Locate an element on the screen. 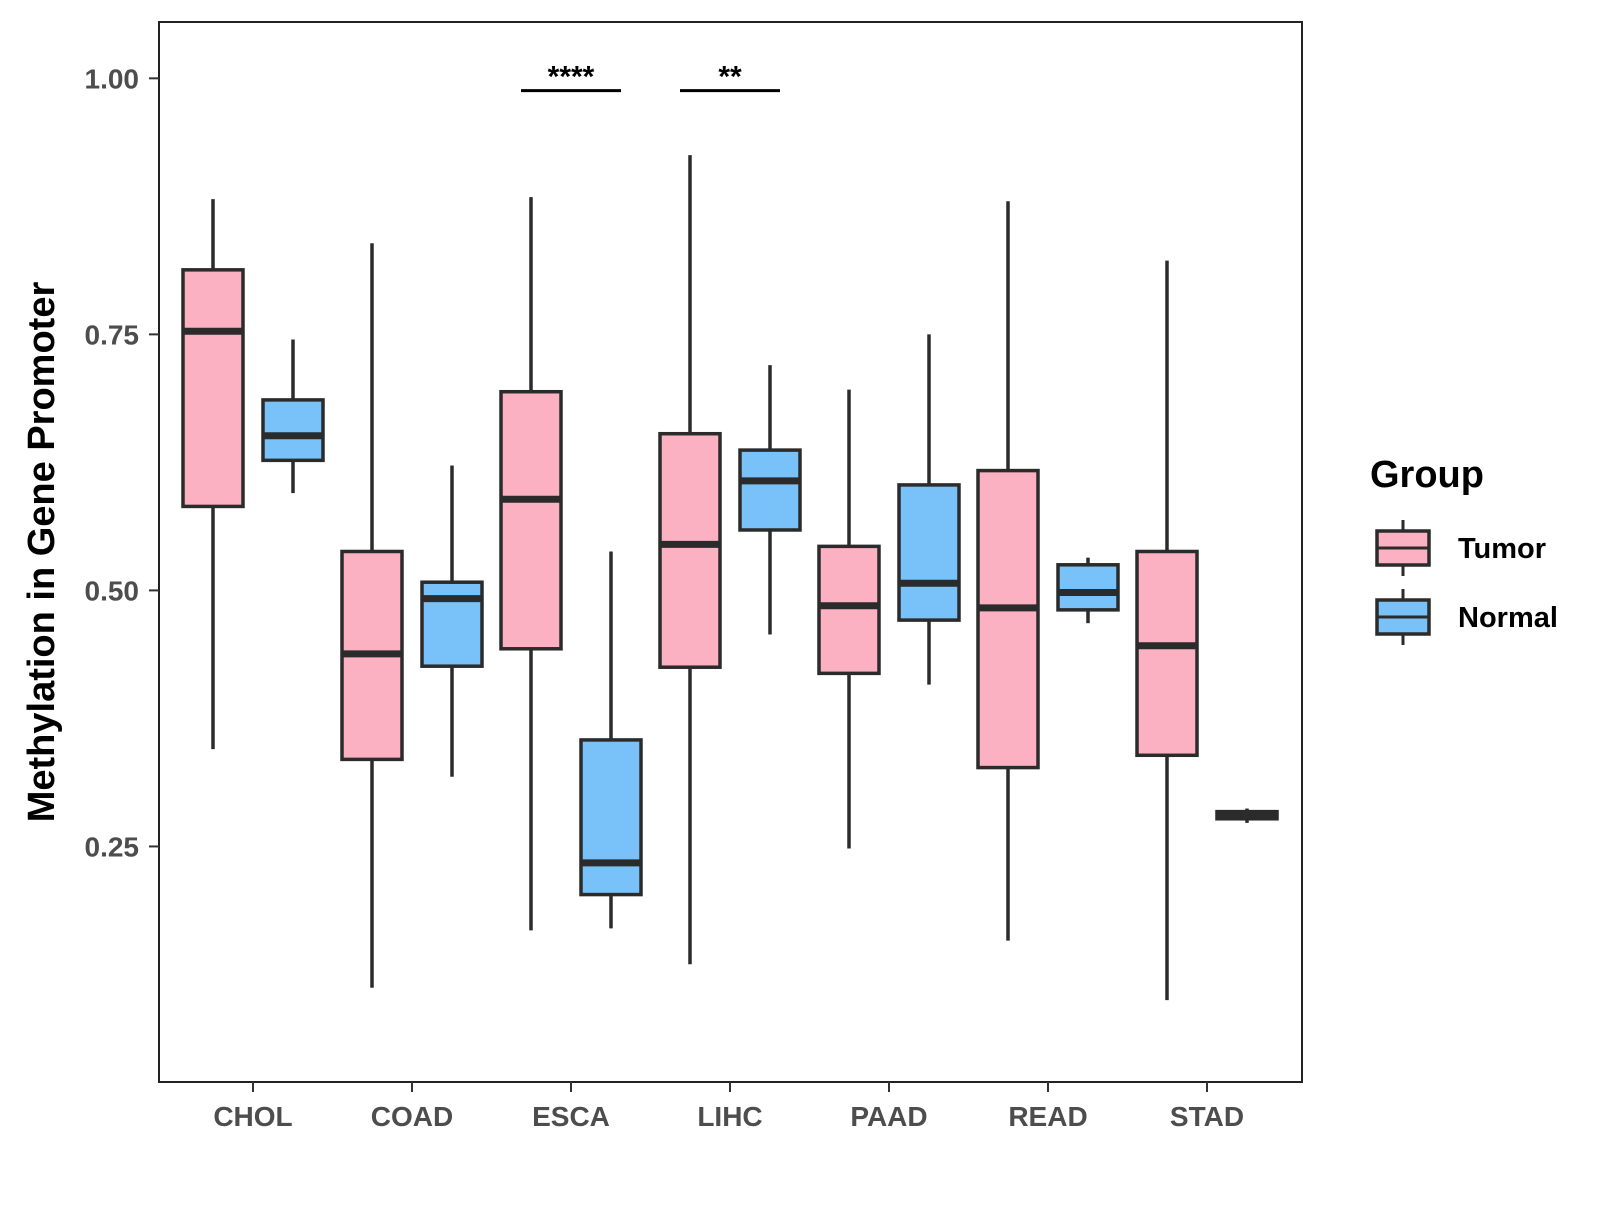 The width and height of the screenshot is (1600, 1205). x-tick-label: ESCA is located at coordinates (571, 1116).